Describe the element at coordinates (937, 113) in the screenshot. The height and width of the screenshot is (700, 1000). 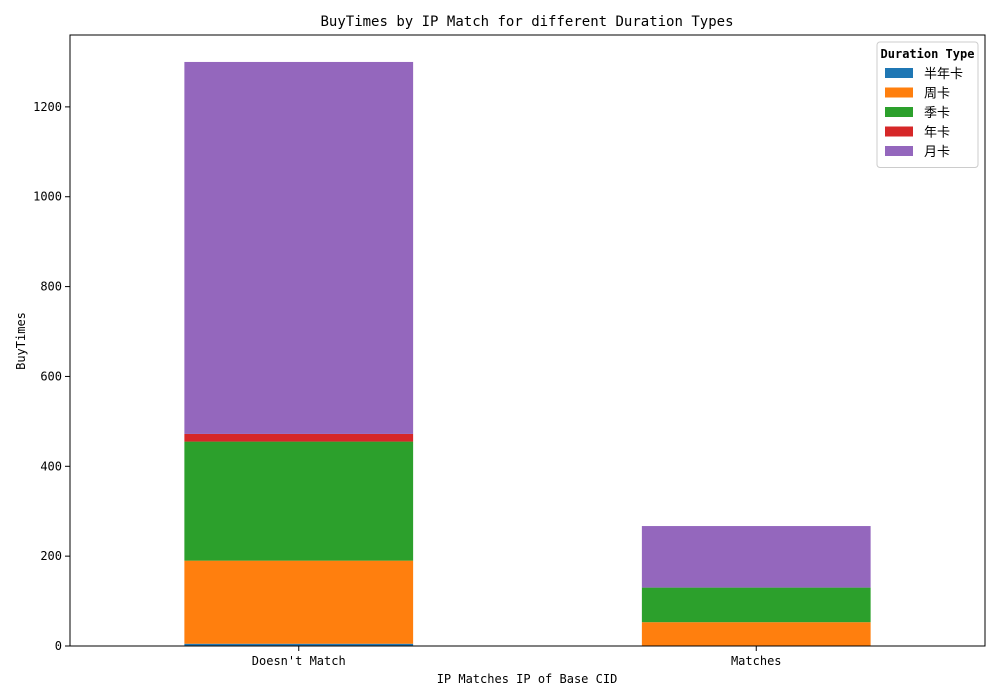
I see `legend-entry-label: 季卡` at that location.